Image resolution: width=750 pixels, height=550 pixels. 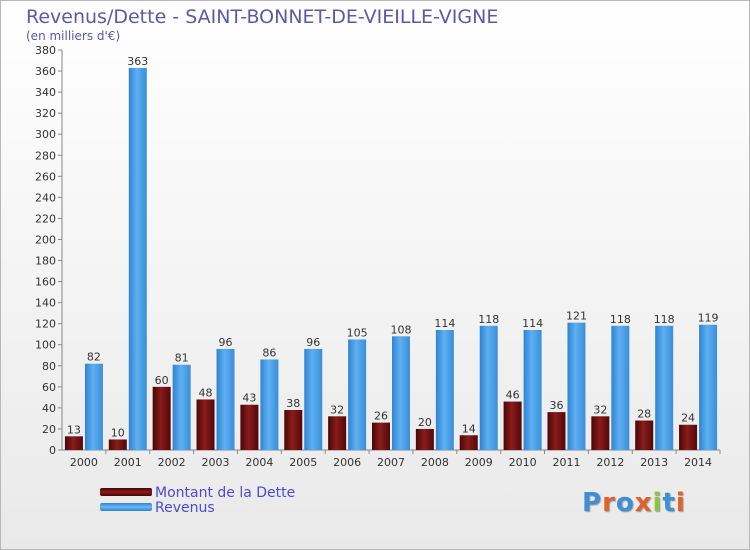 What do you see at coordinates (216, 462) in the screenshot?
I see `x-tick-label: 2003` at bounding box center [216, 462].